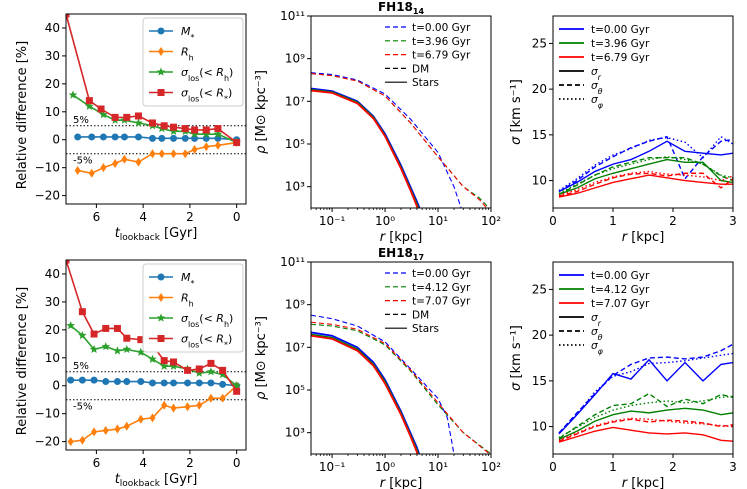 The width and height of the screenshot is (747, 489). I want to click on x-tick-label: 2, so click(190, 463).